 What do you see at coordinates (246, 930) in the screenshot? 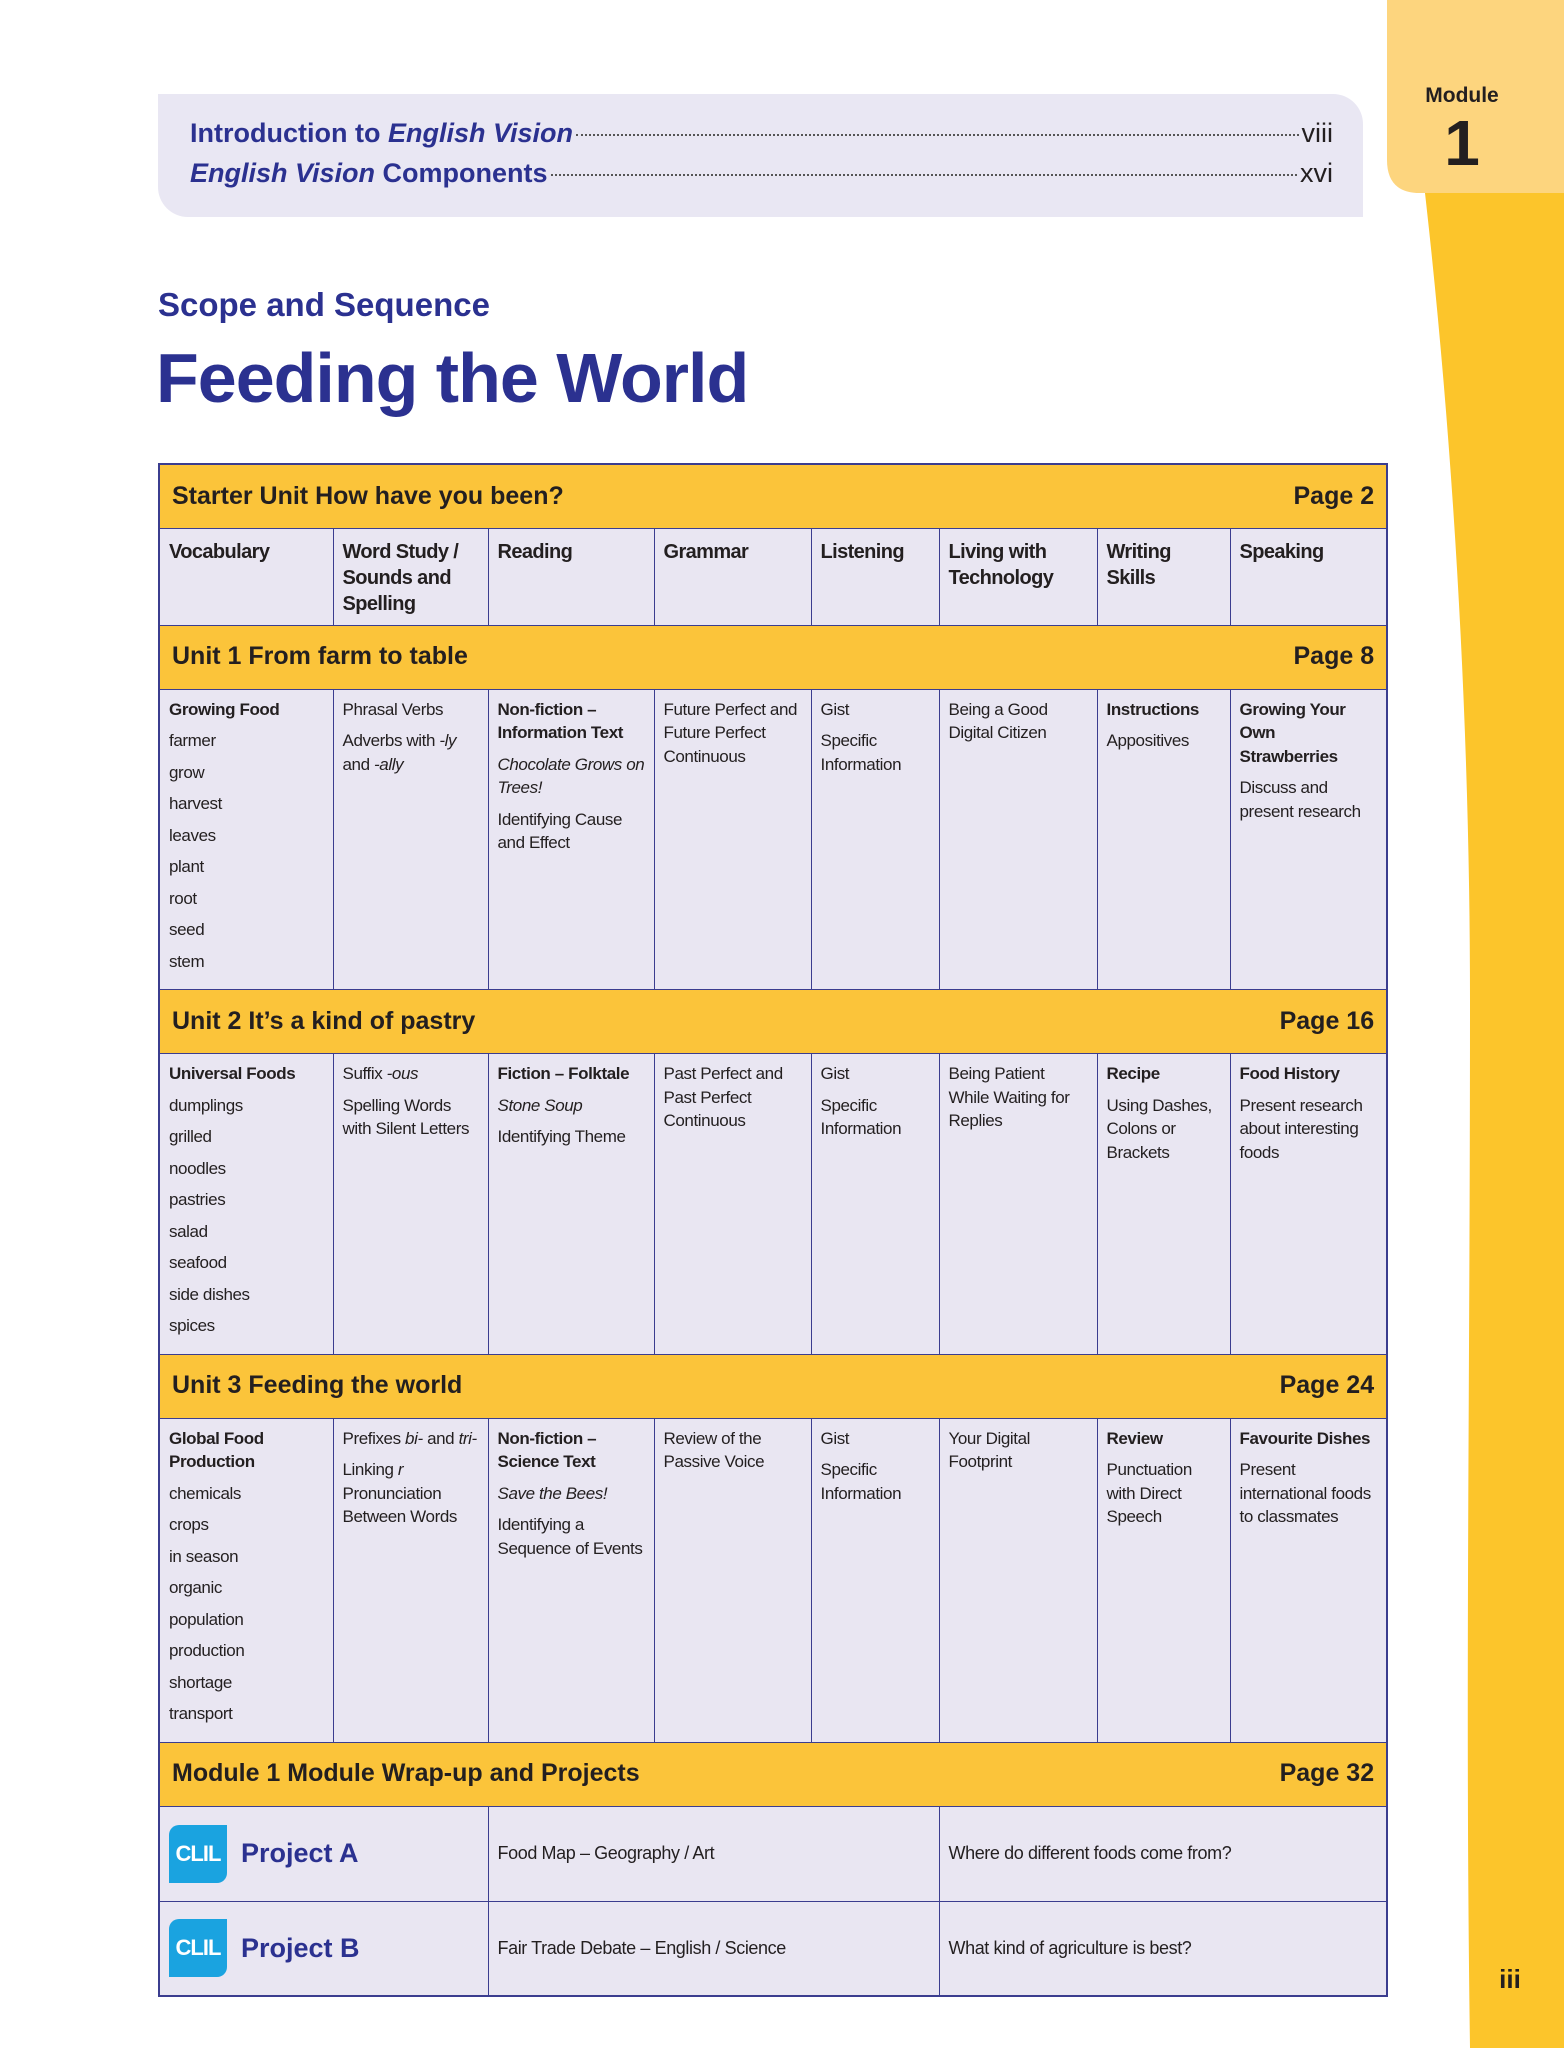
I see `cell-item: seed` at bounding box center [246, 930].